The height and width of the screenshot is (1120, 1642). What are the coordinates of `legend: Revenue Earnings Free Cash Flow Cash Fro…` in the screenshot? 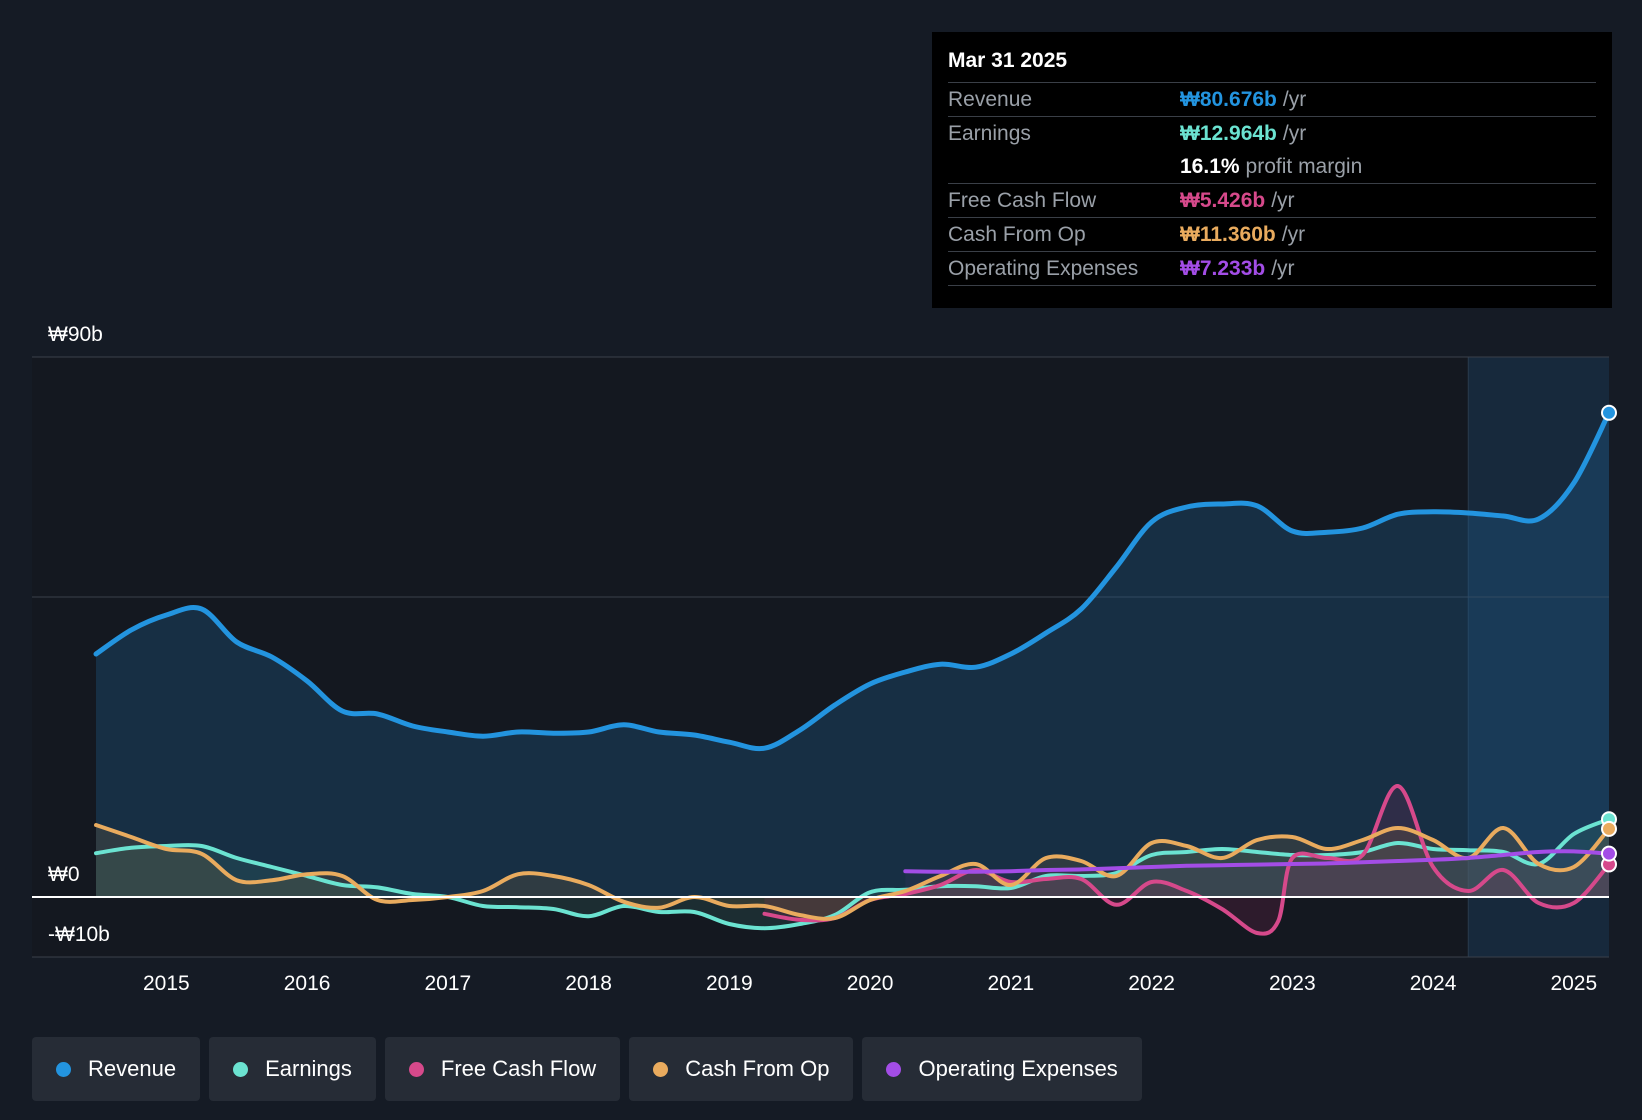 It's located at (591, 1069).